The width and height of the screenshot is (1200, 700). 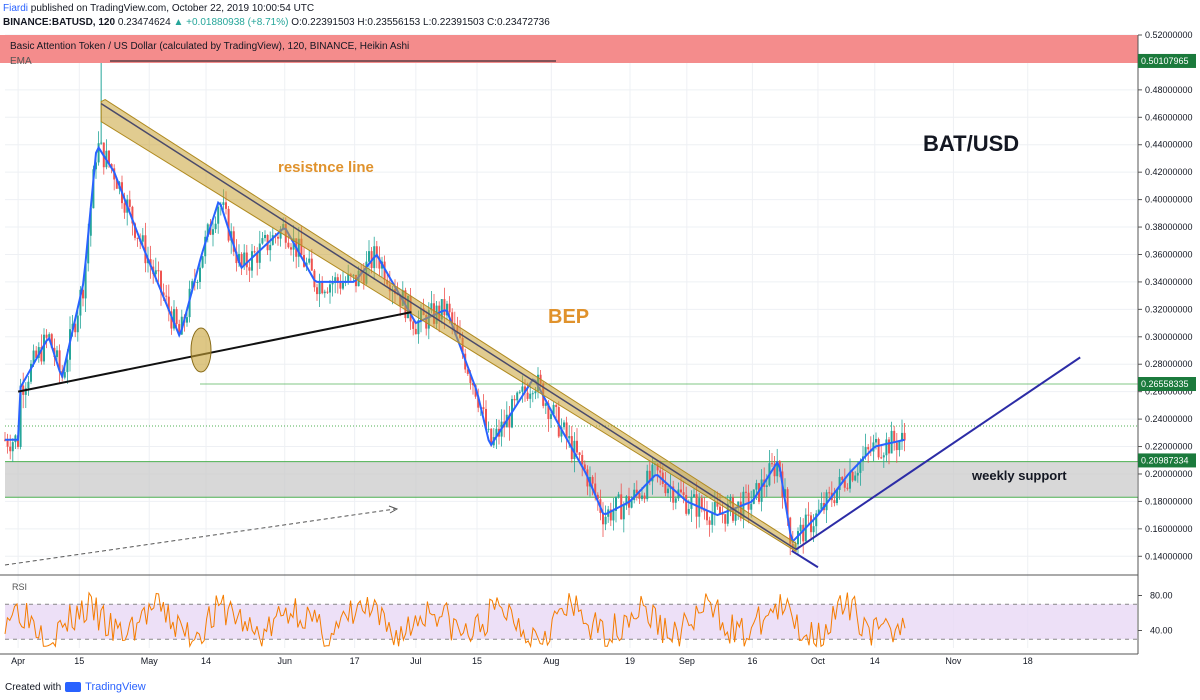 I want to click on time-tick-label: 16, so click(x=752, y=661).